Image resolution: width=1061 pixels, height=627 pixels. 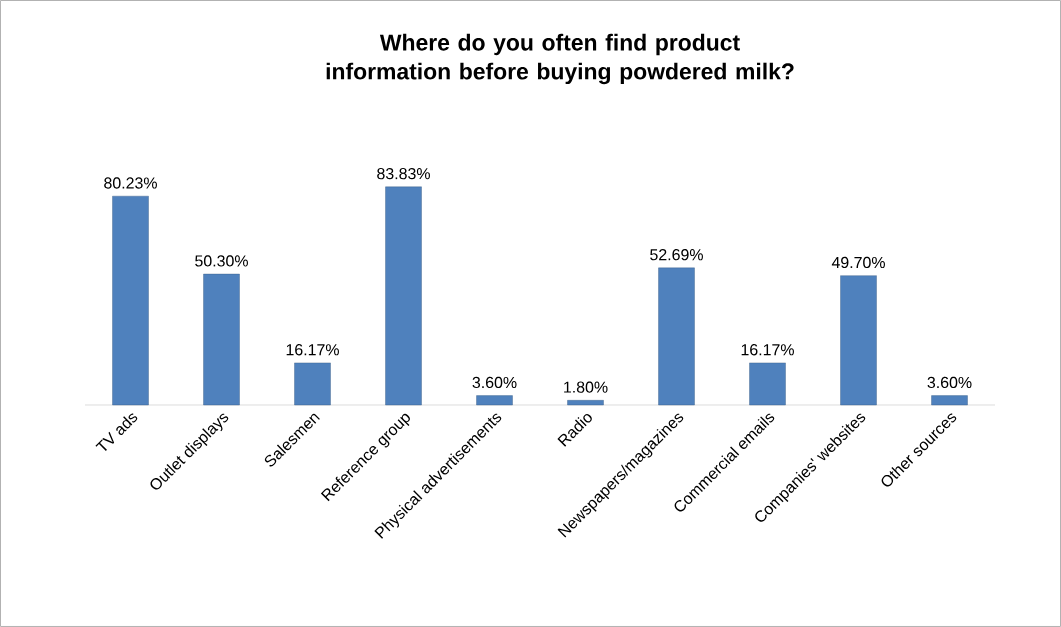 I want to click on data-label: 50.30%, so click(x=221, y=261).